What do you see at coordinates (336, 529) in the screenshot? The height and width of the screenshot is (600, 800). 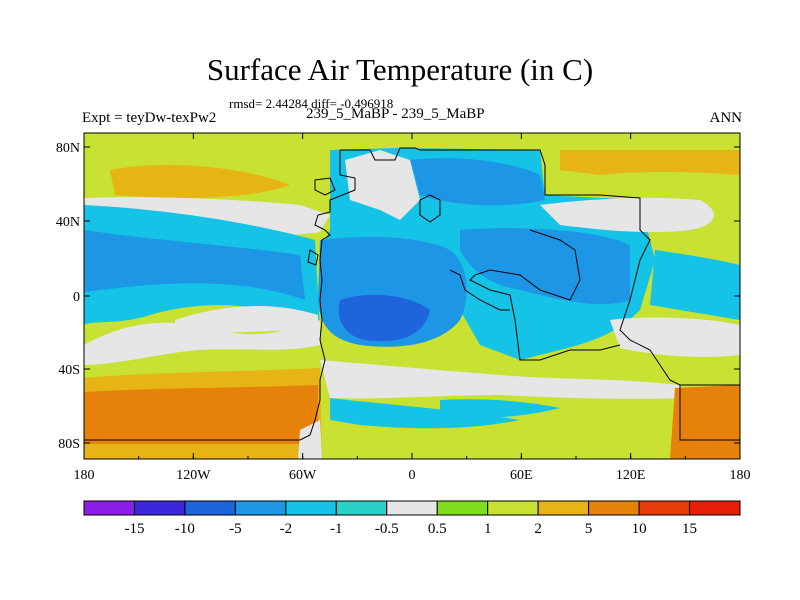 I see `colorbar-label: -1` at bounding box center [336, 529].